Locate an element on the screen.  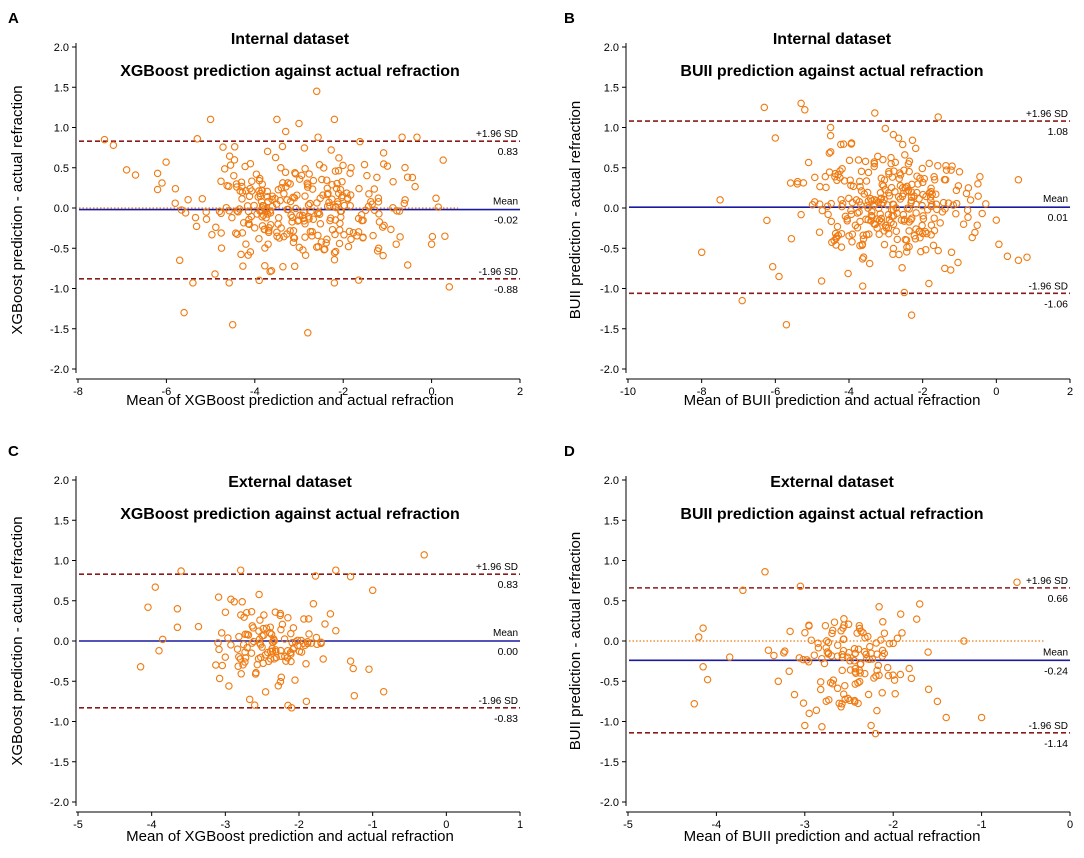
data-points is located at coordinates (855, 653).